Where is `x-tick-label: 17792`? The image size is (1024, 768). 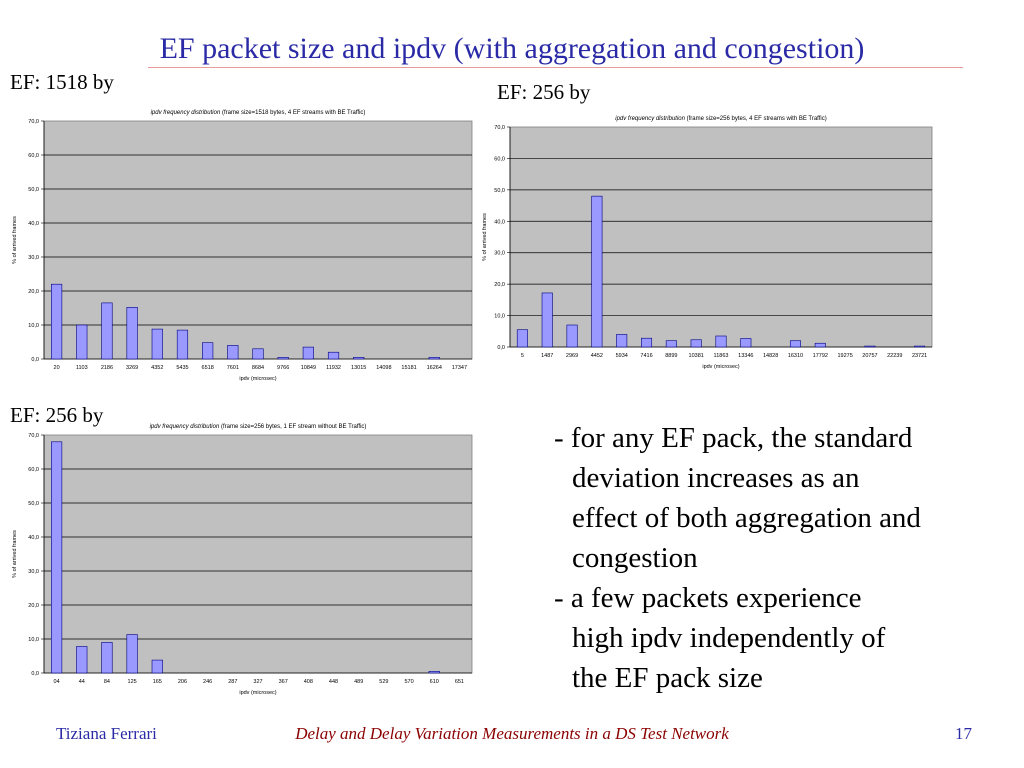
x-tick-label: 17792 is located at coordinates (820, 356).